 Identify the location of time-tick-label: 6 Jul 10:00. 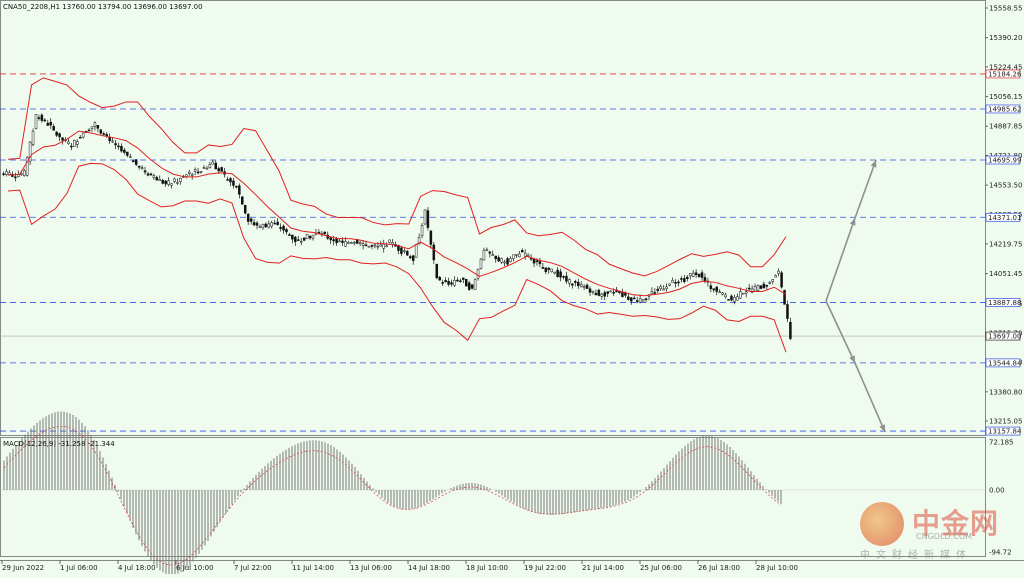
(195, 568).